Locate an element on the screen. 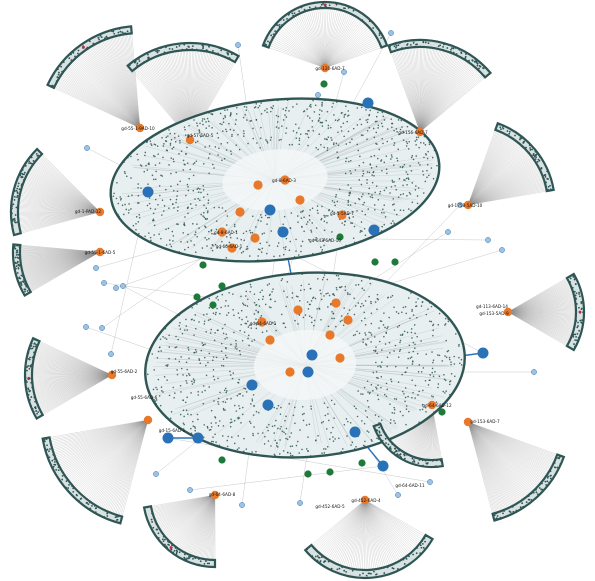 This screenshot has height=581, width=595. leaf-cluster is located at coordinates (524, 157).